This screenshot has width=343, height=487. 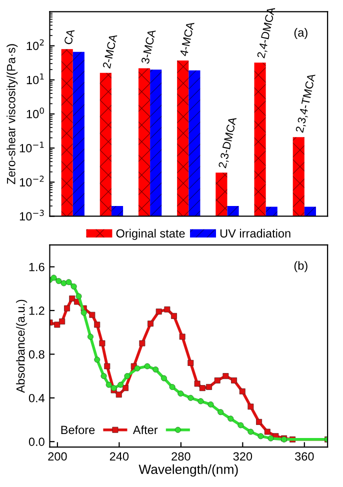 What do you see at coordinates (32, 181) in the screenshot?
I see `y-tick-label: 10$^{−2}$` at bounding box center [32, 181].